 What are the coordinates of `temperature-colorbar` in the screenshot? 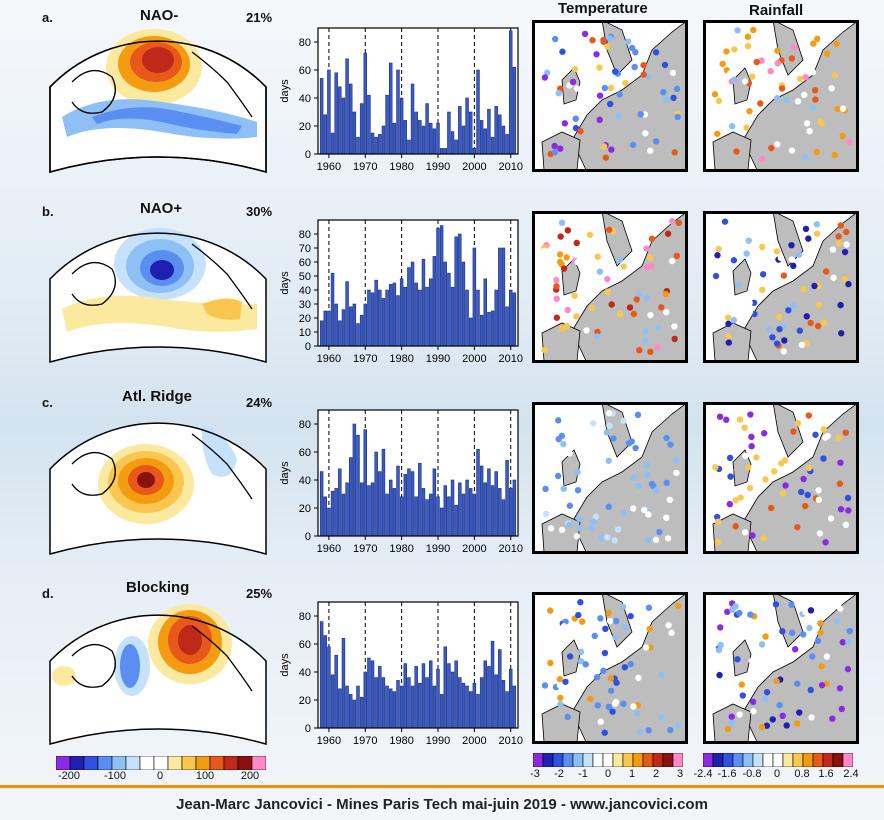 It's located at (608, 760).